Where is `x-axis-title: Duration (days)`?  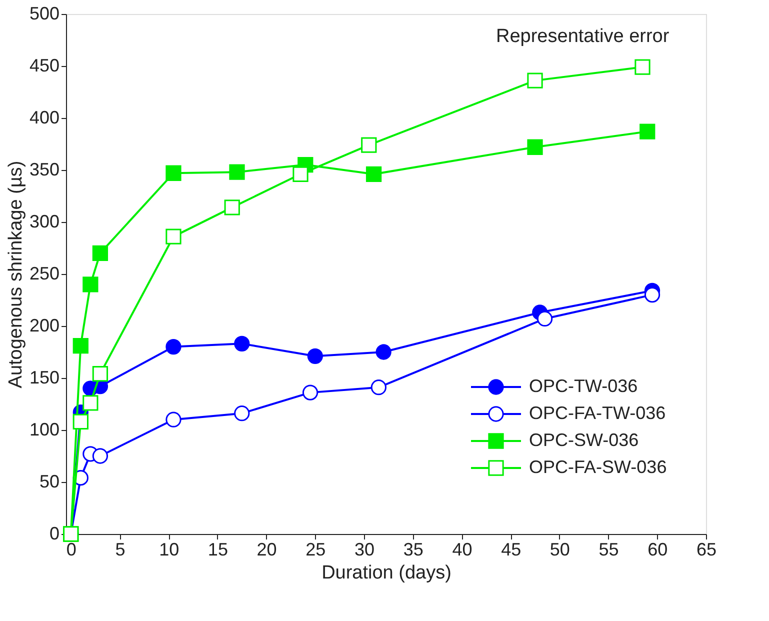 x-axis-title: Duration (days) is located at coordinates (387, 573).